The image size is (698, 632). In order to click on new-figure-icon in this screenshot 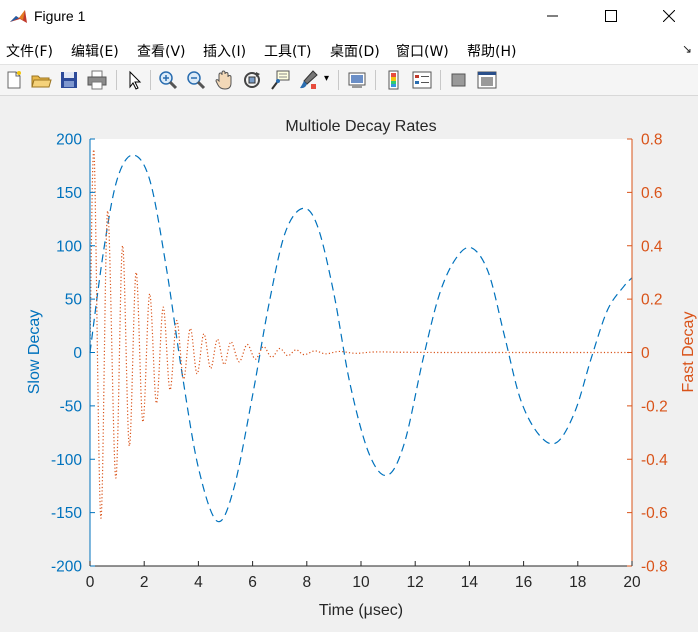, I will do `click(14, 80)`.